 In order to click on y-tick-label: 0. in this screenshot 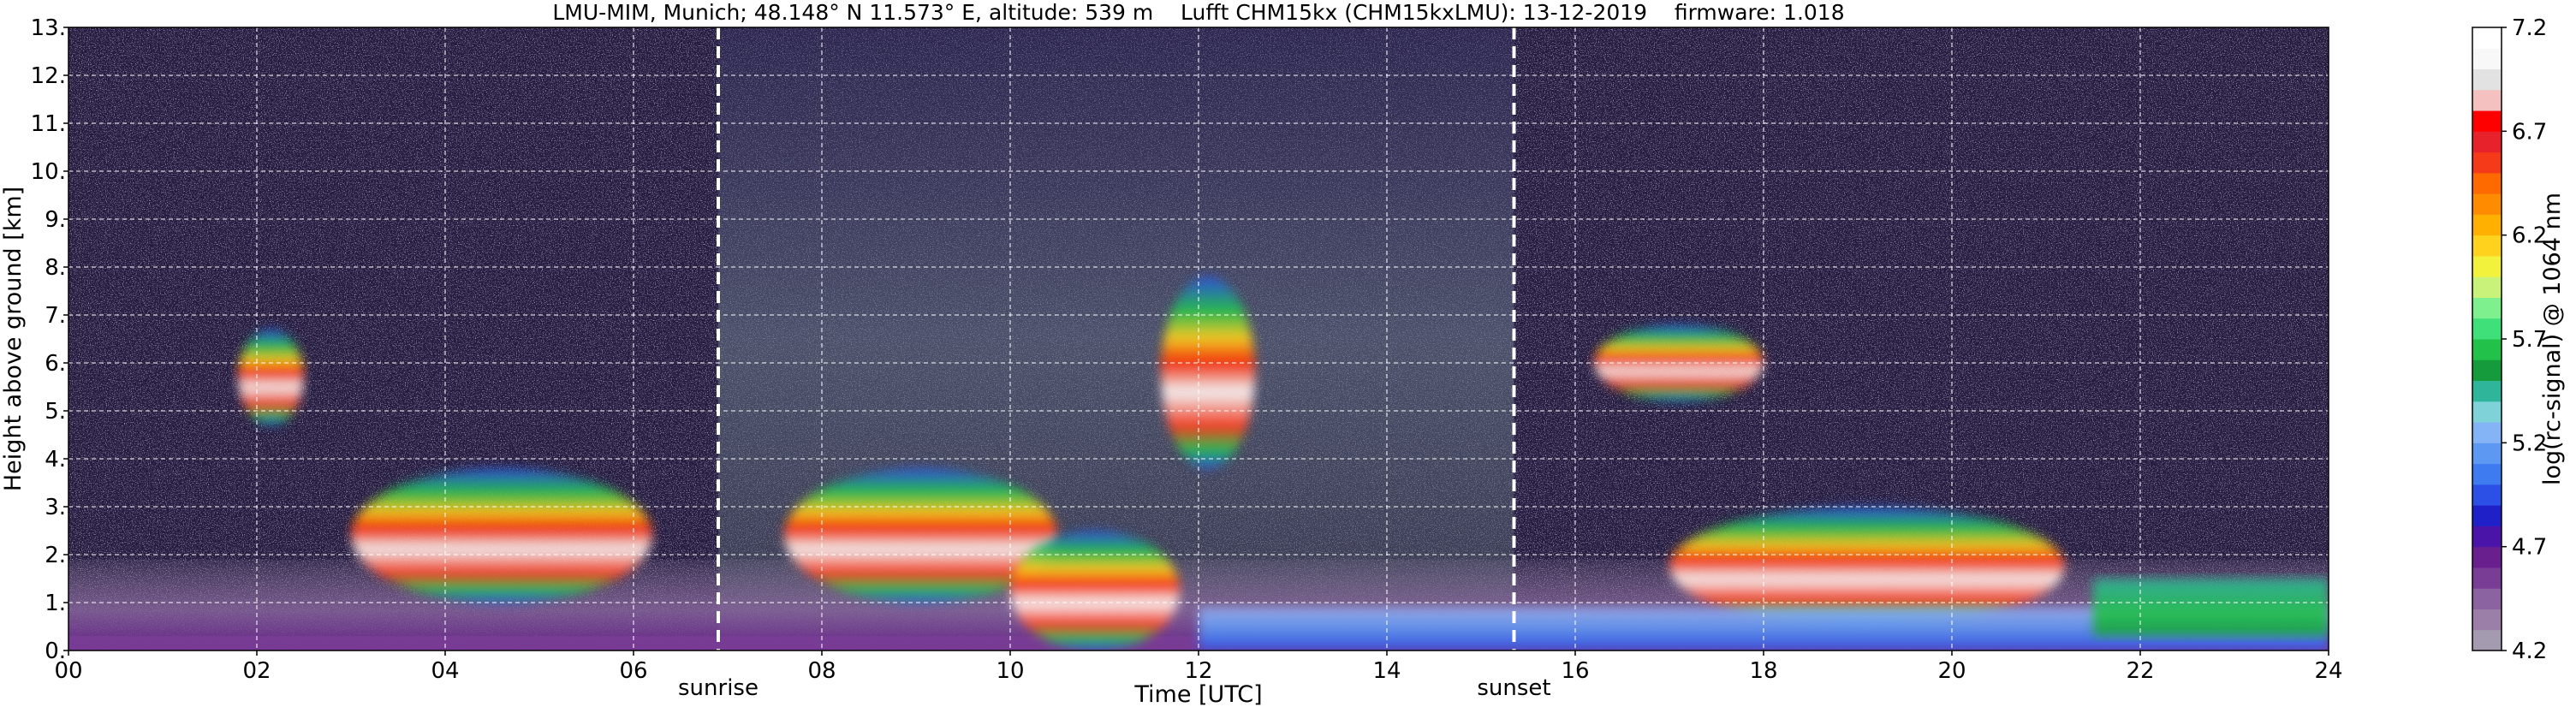, I will do `click(56, 651)`.